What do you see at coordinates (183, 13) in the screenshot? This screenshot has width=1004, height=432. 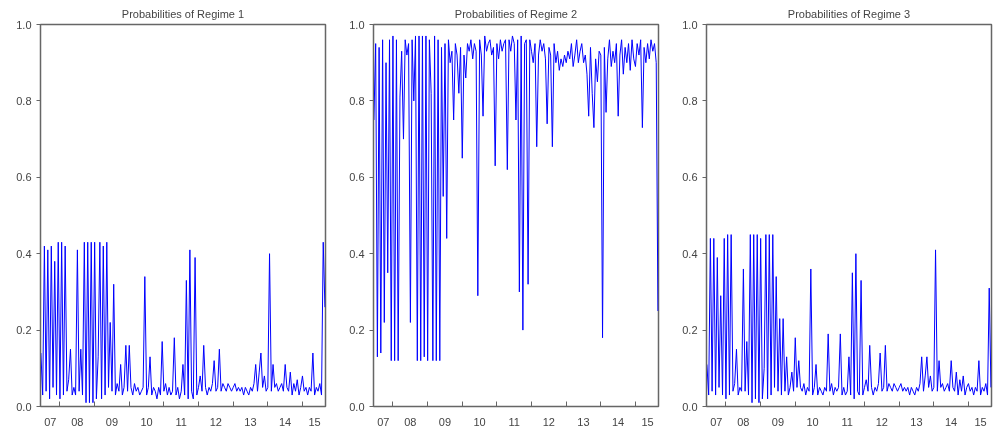 I see `chart-title: Probabilities of Regime 1` at bounding box center [183, 13].